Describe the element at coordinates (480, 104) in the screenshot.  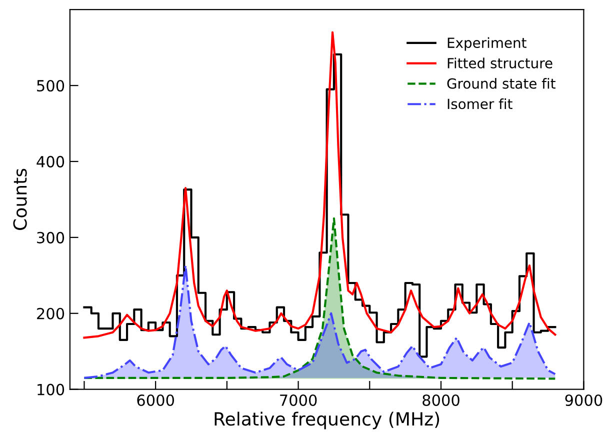
I see `legend-label: Isomer fit` at that location.